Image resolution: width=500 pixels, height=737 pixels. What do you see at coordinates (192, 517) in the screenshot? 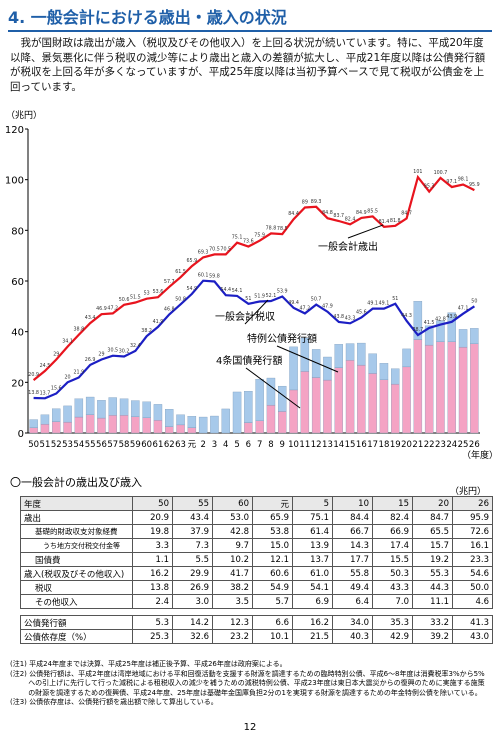
I see `table-cell: 43.4` at bounding box center [192, 517].